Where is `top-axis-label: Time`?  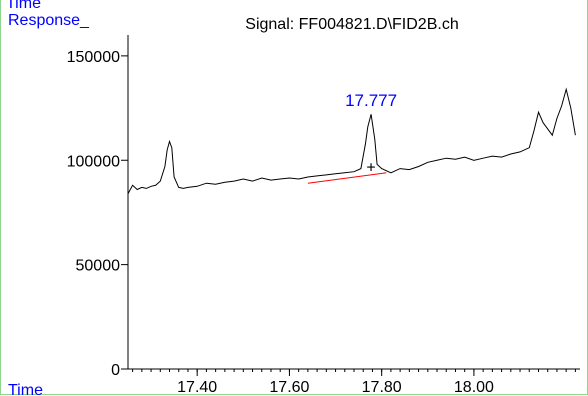 top-axis-label: Time is located at coordinates (23, 6).